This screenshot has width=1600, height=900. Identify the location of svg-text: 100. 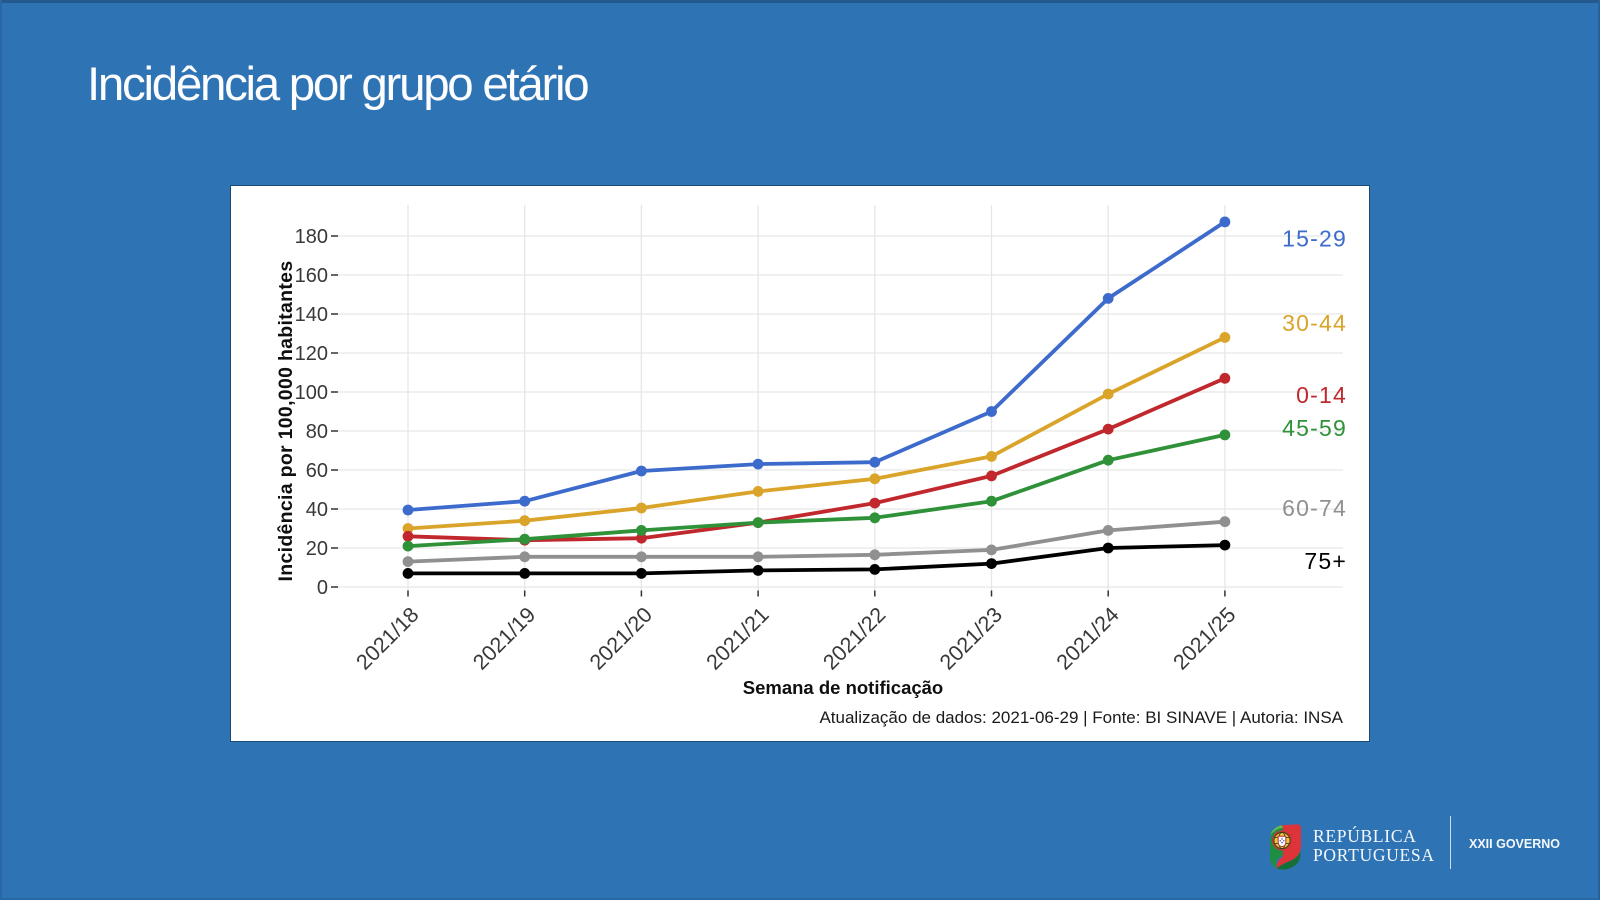
(311, 393).